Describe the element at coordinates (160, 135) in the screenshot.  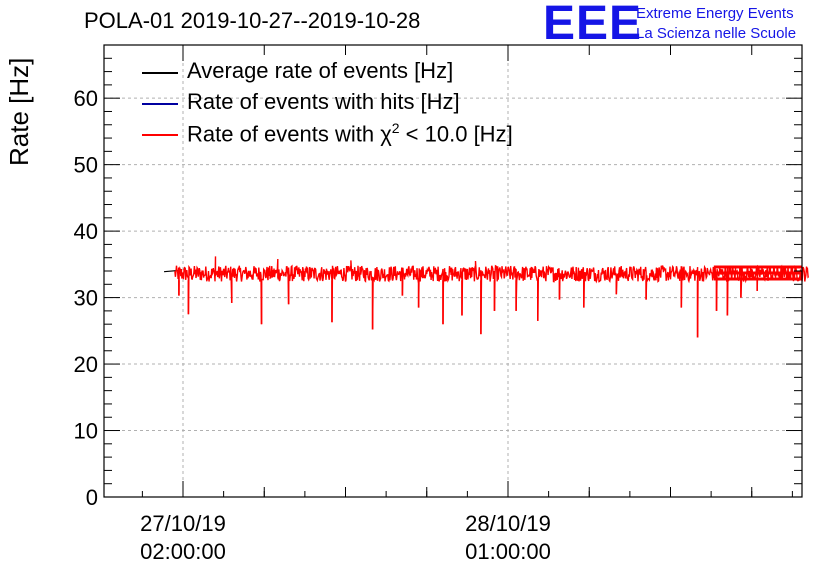
I see `legend-swatch-chi2` at that location.